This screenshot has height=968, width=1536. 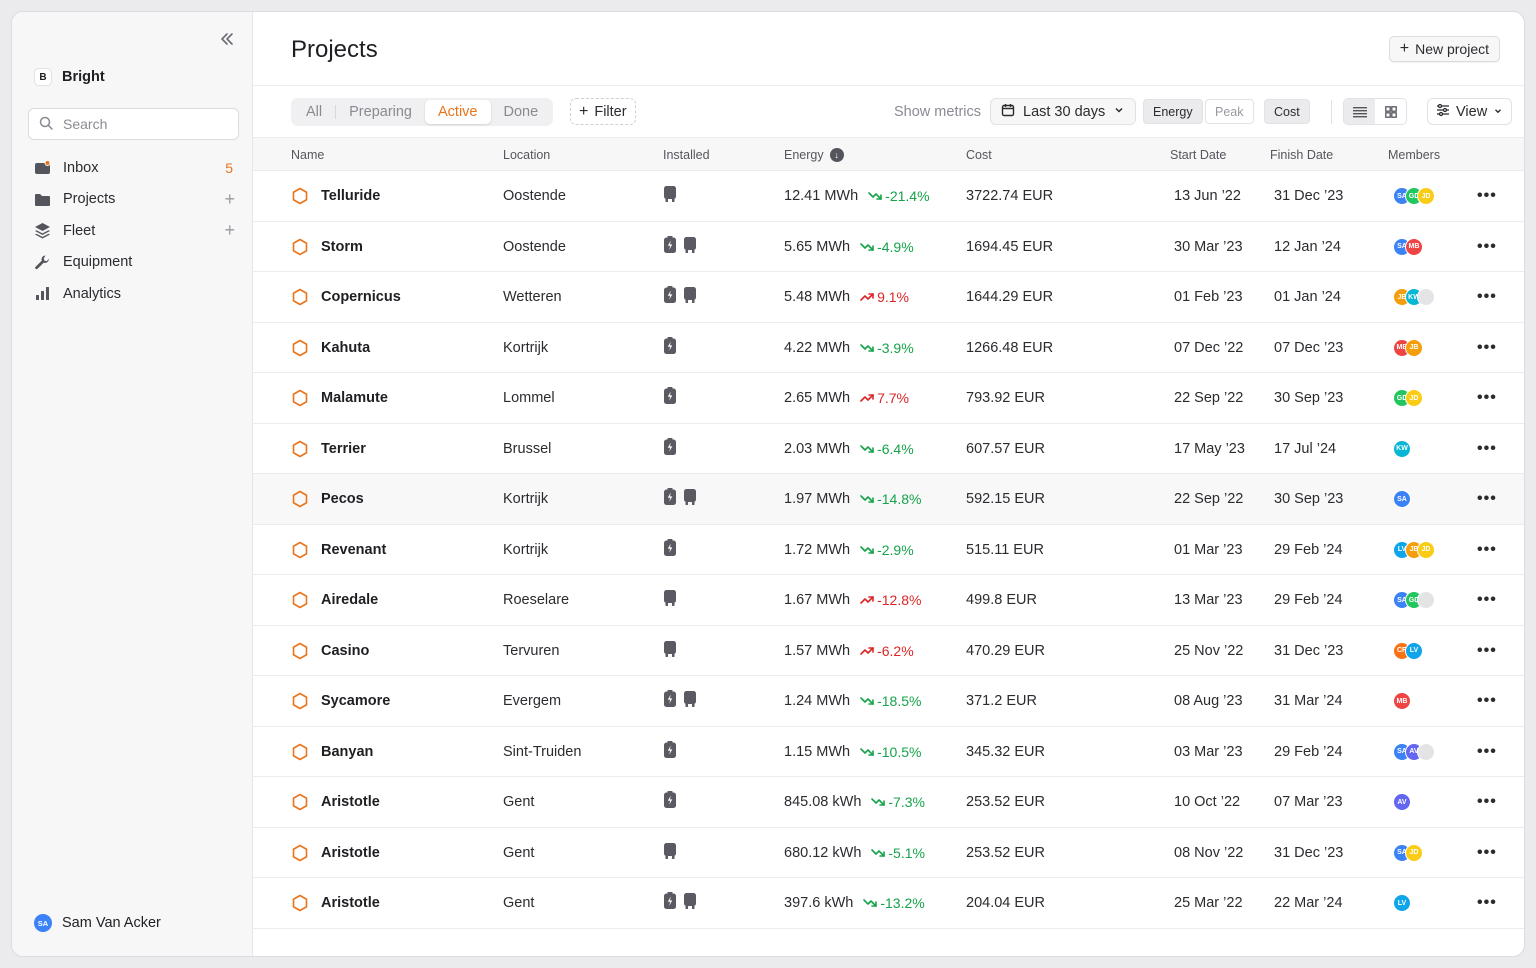 What do you see at coordinates (1063, 111) in the screenshot?
I see `date-range-select: Last 30 days` at bounding box center [1063, 111].